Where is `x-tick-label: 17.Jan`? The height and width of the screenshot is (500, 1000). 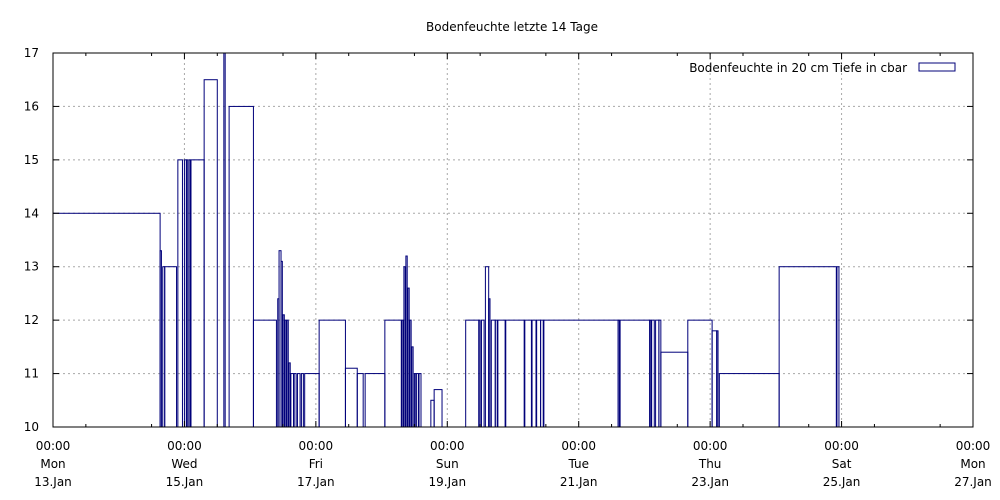 x-tick-label: 17.Jan is located at coordinates (316, 482).